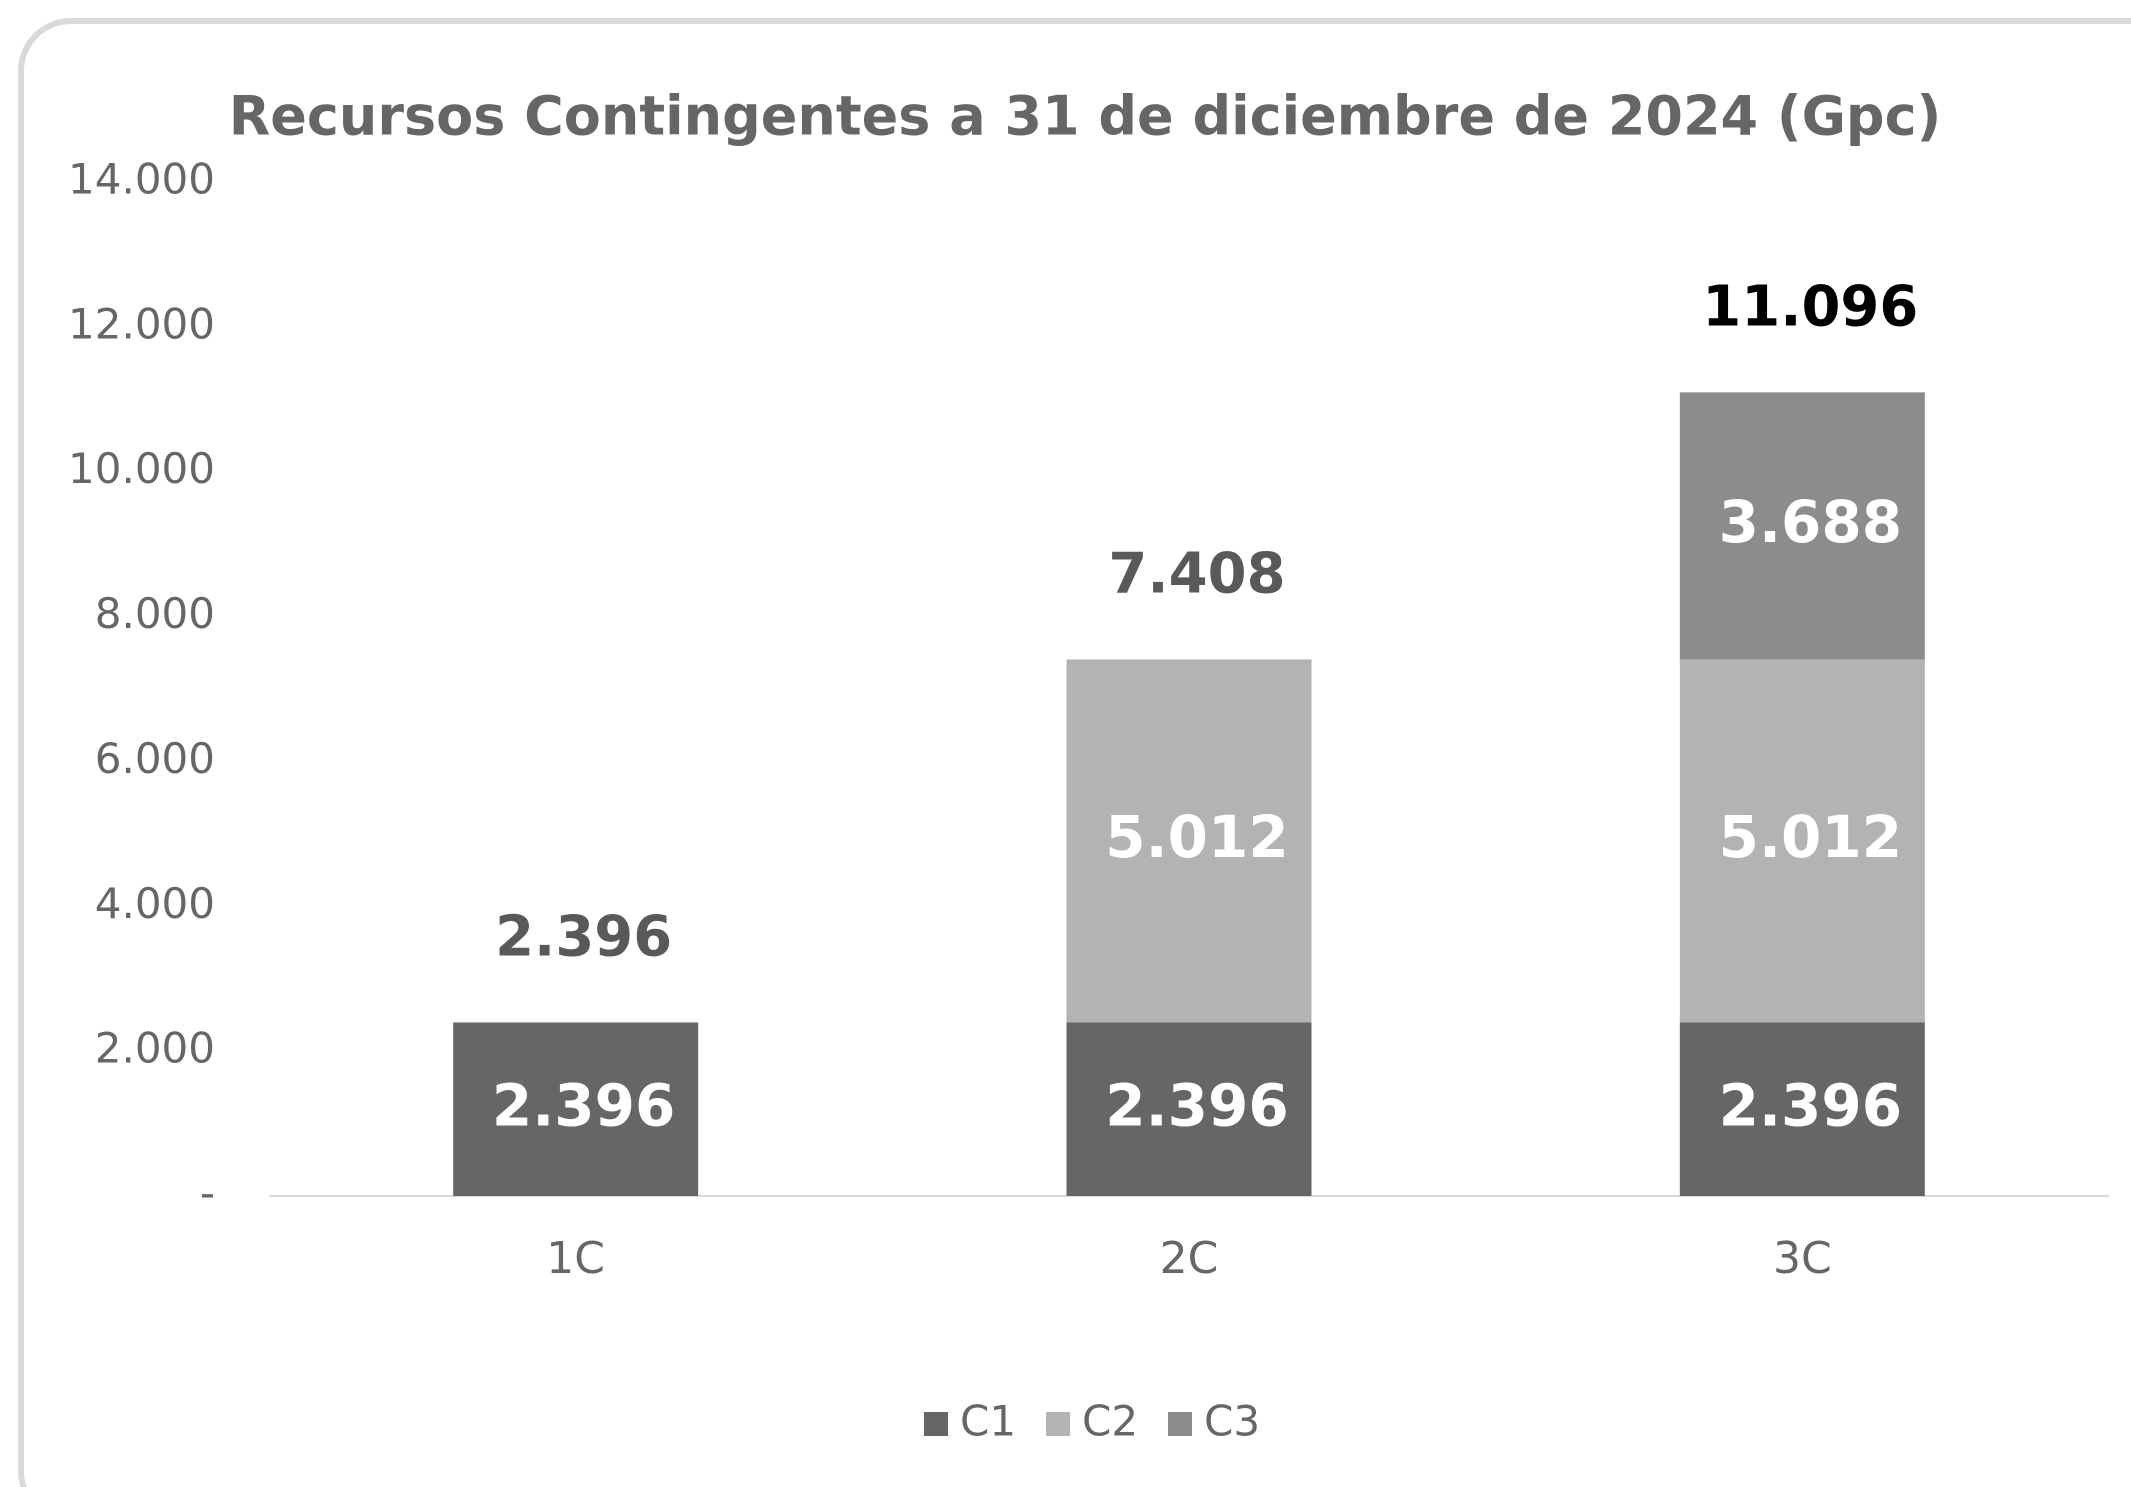  Describe the element at coordinates (988, 1421) in the screenshot. I see `legend-label: C1` at that location.